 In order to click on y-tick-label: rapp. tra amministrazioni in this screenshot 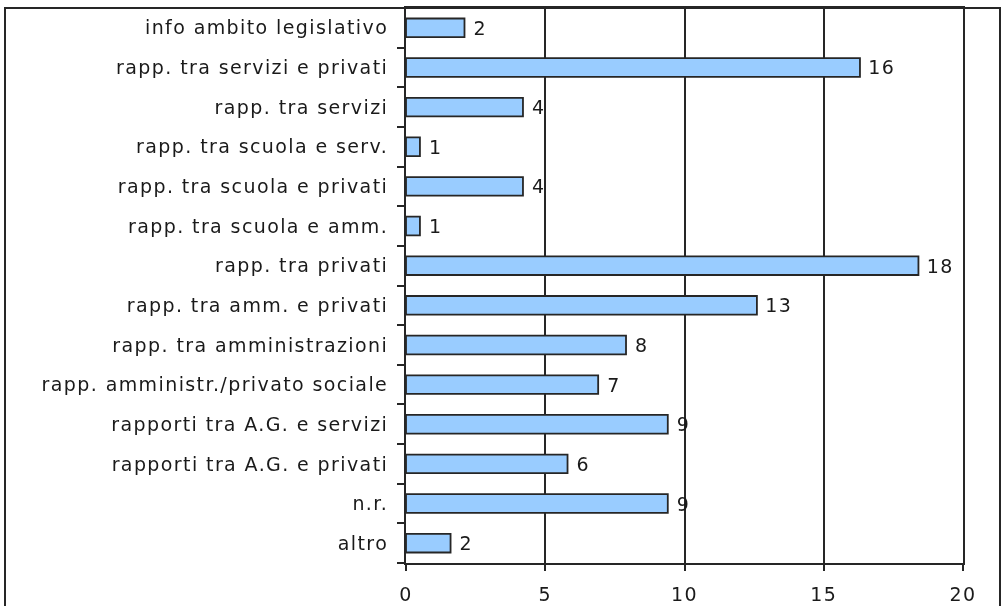, I will do `click(250, 344)`.